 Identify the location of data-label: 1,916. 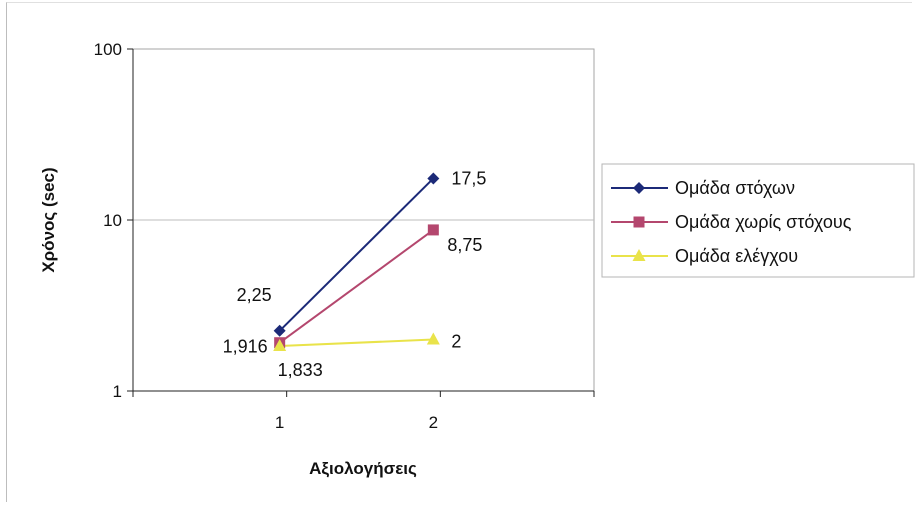
(245, 347).